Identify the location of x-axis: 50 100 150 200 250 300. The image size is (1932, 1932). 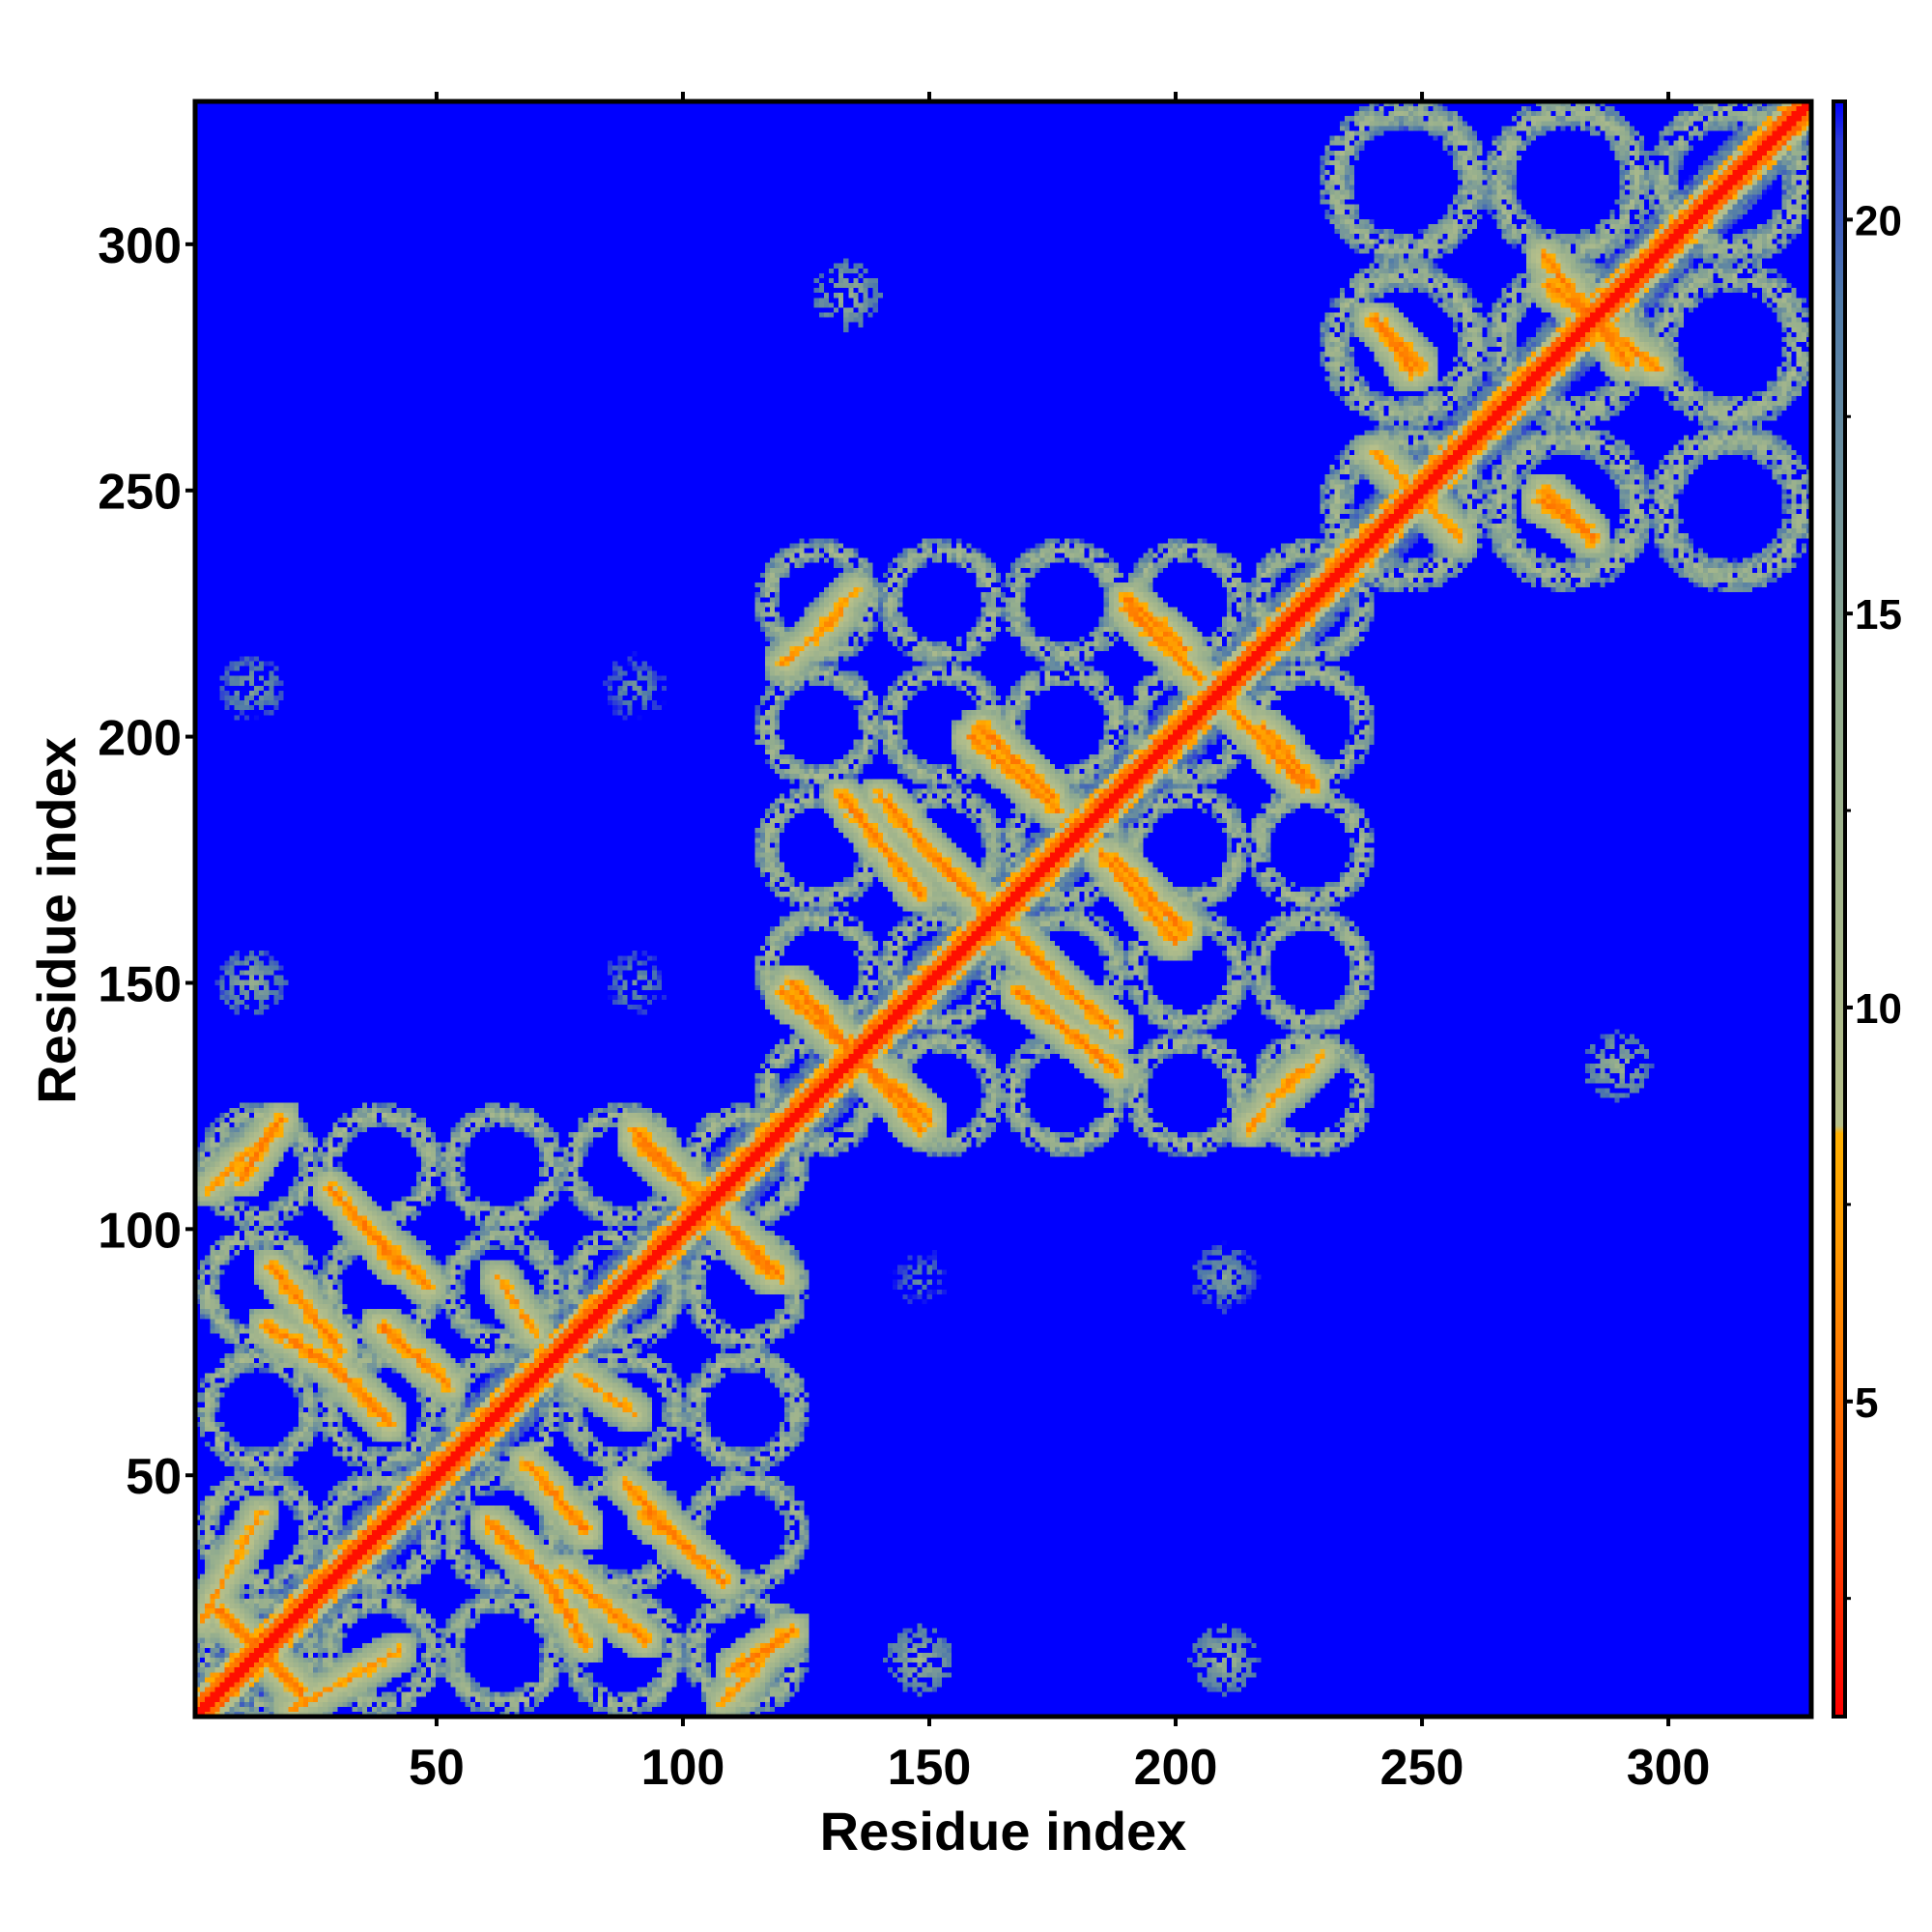
(1059, 1756).